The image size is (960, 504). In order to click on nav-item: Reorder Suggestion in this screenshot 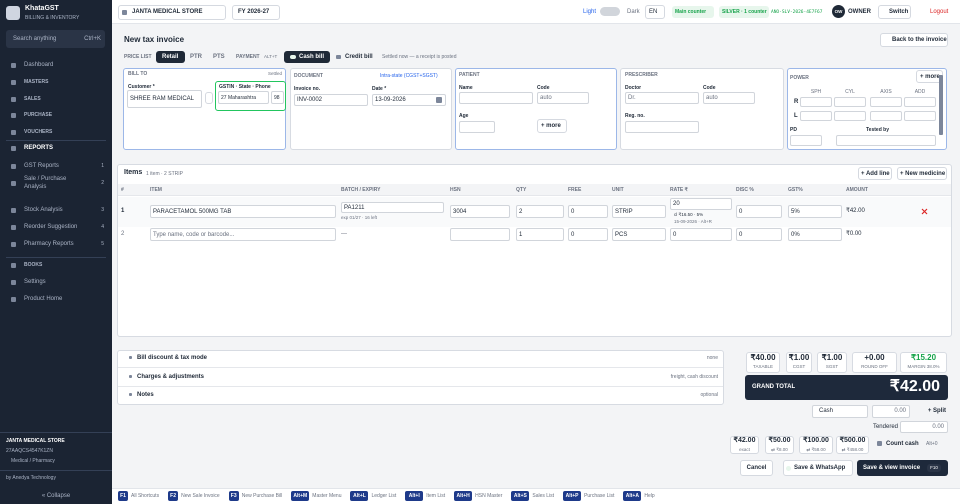, I will do `click(51, 227)`.